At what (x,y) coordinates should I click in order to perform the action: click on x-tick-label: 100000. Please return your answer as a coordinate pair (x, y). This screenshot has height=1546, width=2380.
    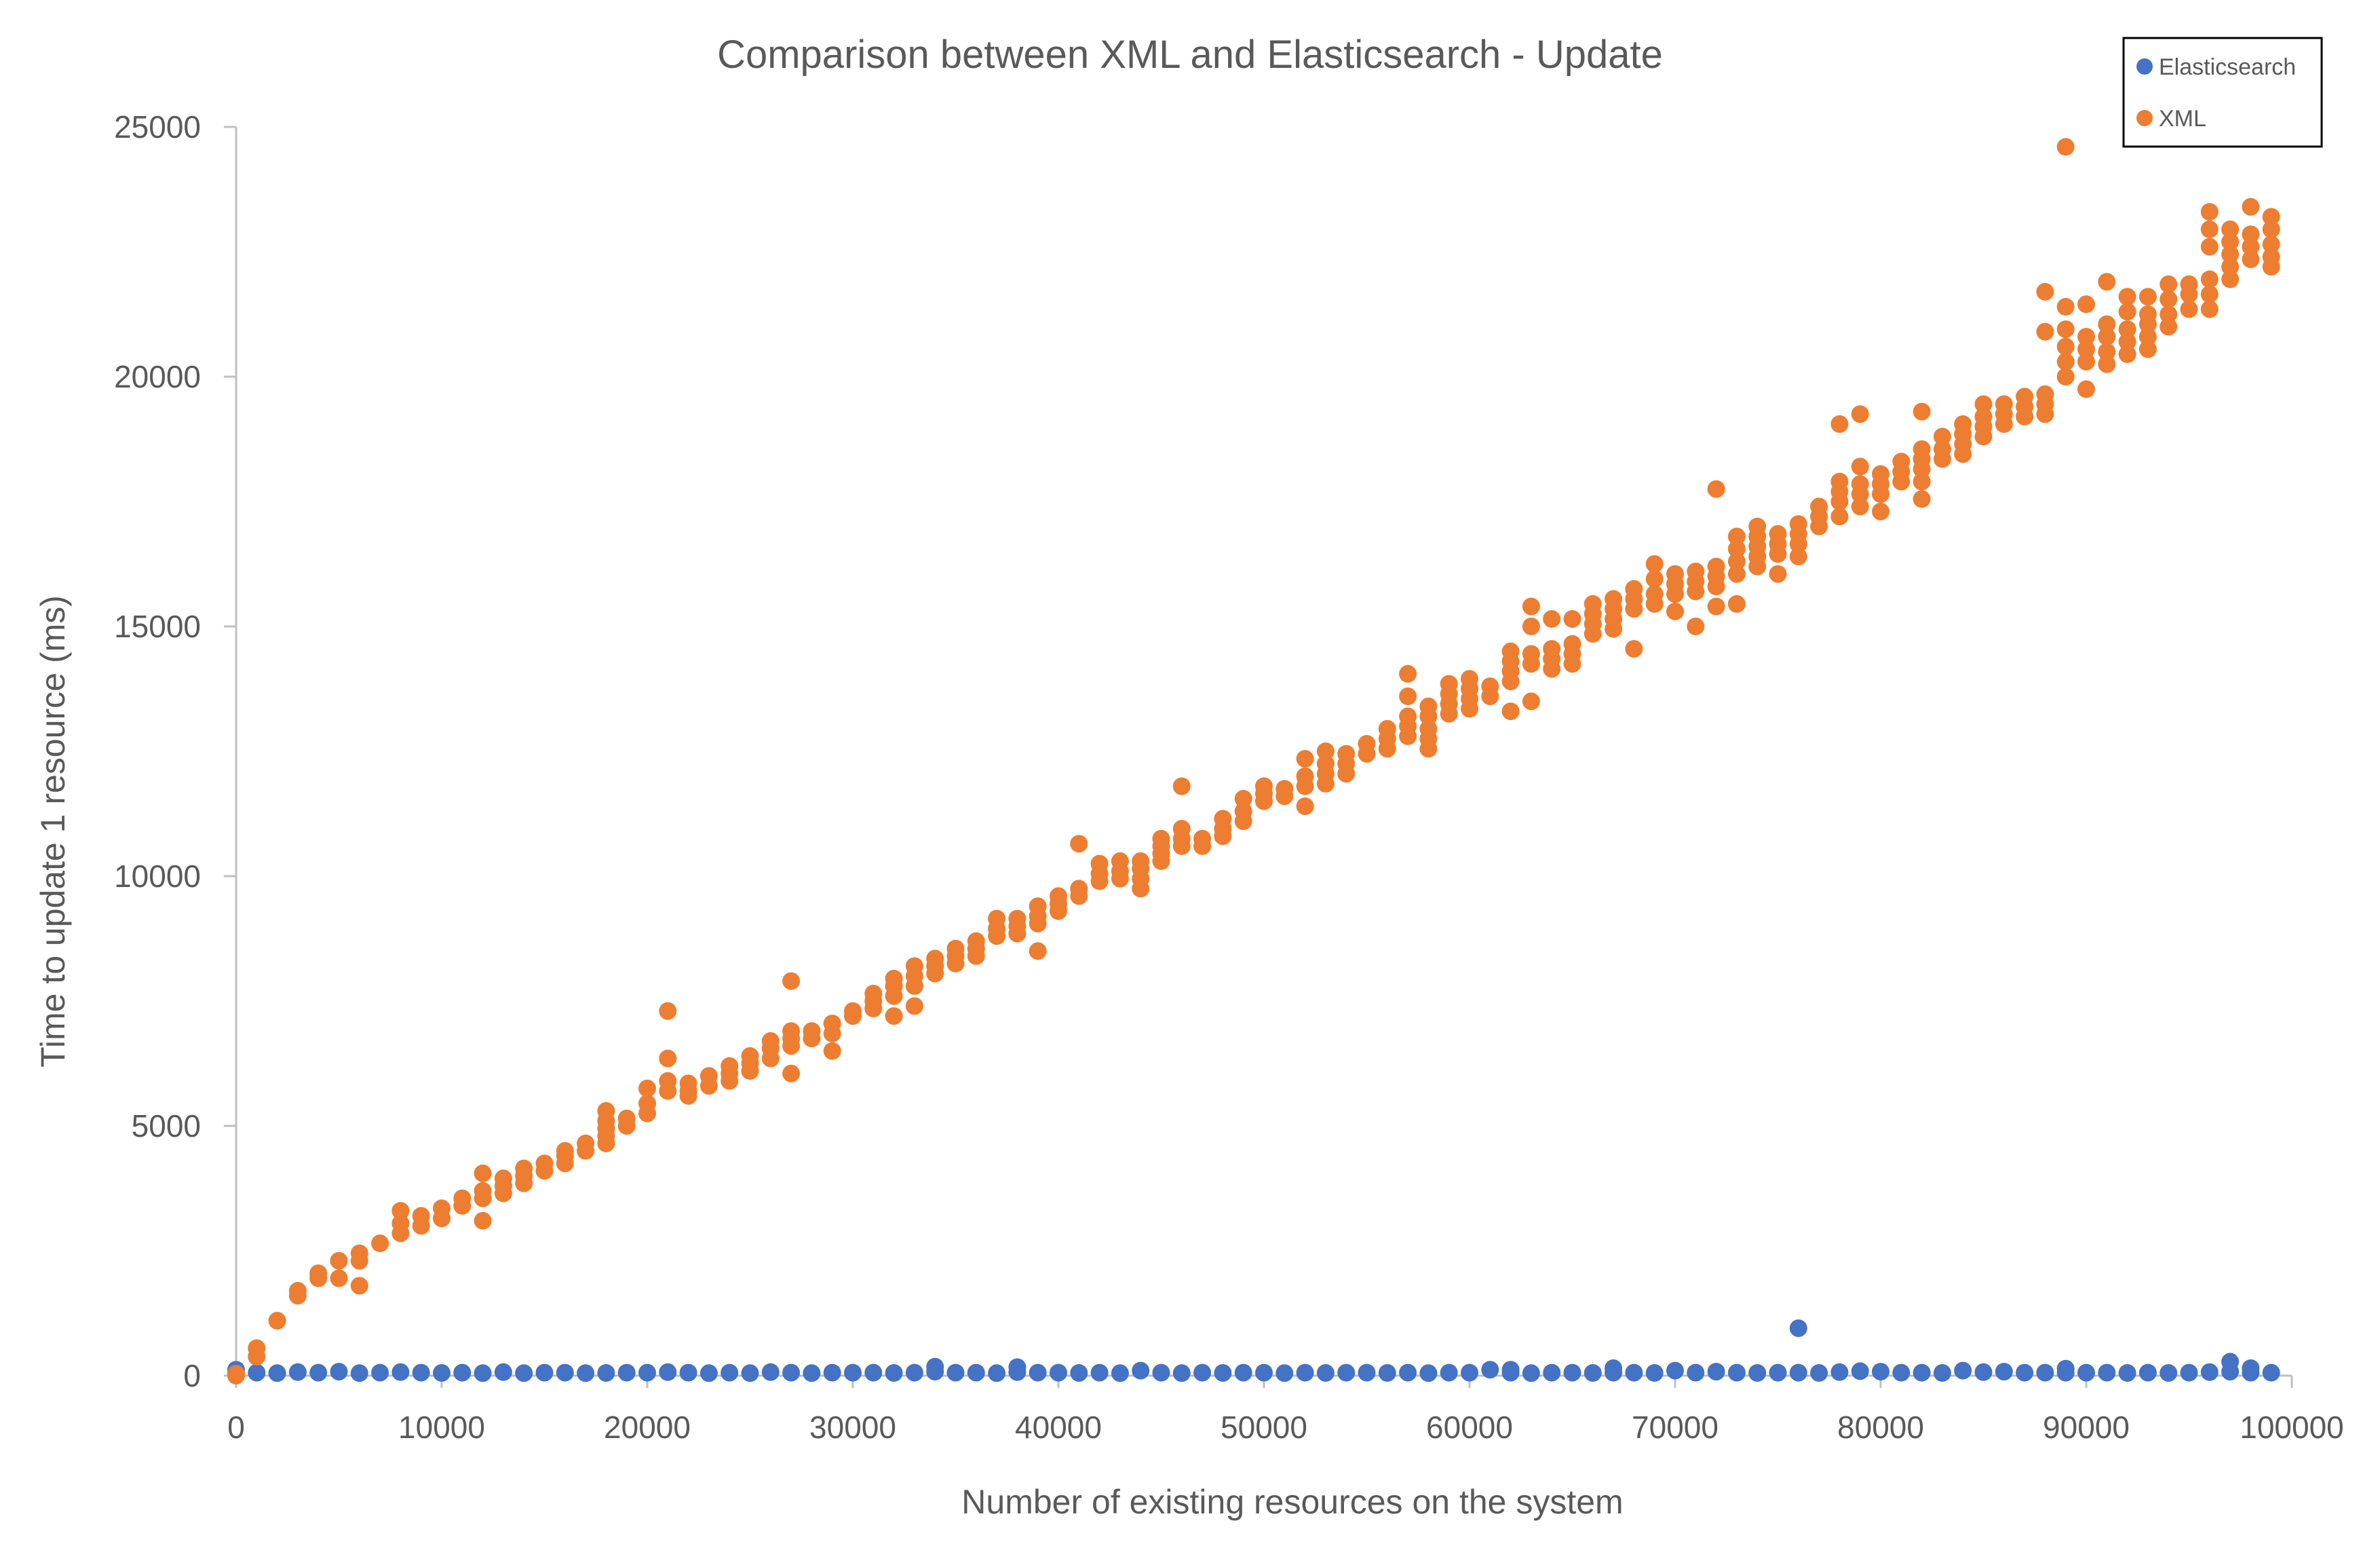
    Looking at the image, I should click on (2292, 1427).